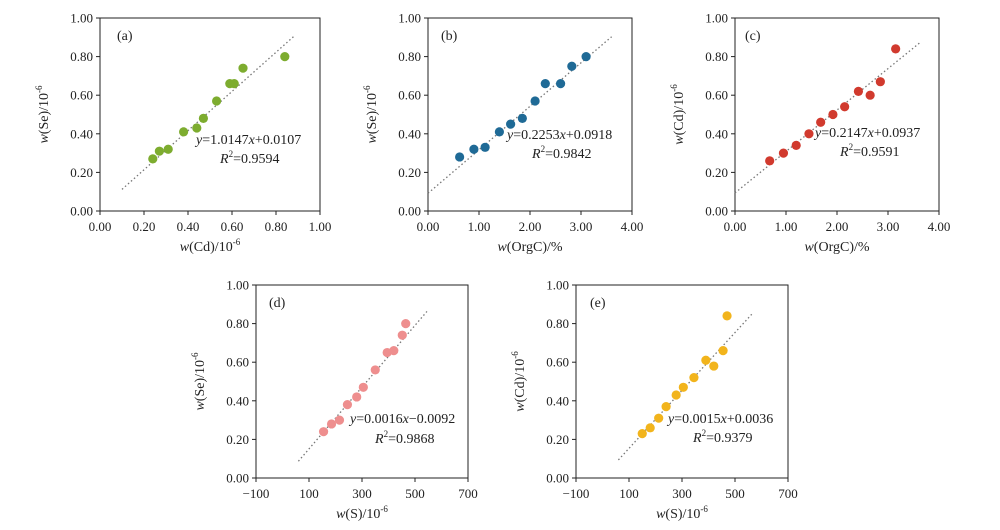  What do you see at coordinates (249, 158) in the screenshot?
I see `r-squared: R2=0.9594` at bounding box center [249, 158].